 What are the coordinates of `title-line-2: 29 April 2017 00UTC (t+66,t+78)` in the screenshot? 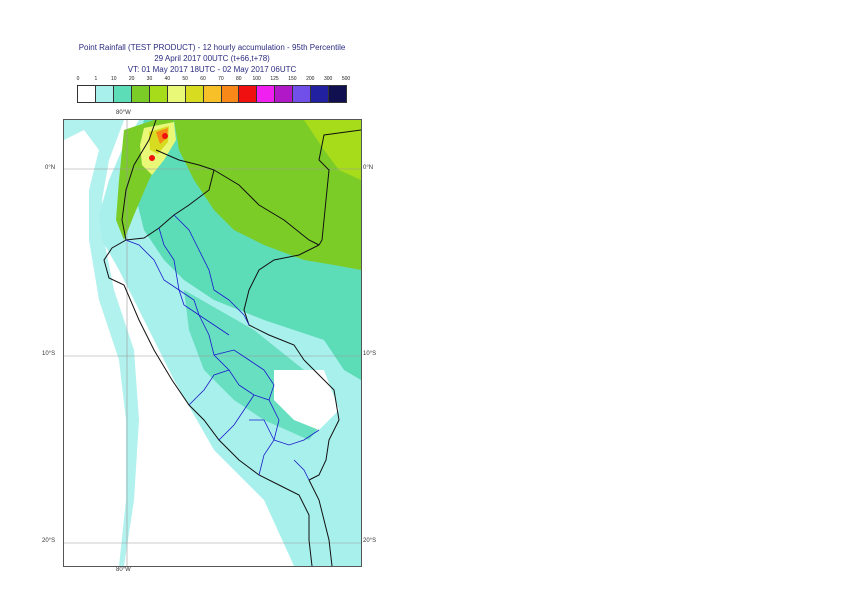 It's located at (212, 58).